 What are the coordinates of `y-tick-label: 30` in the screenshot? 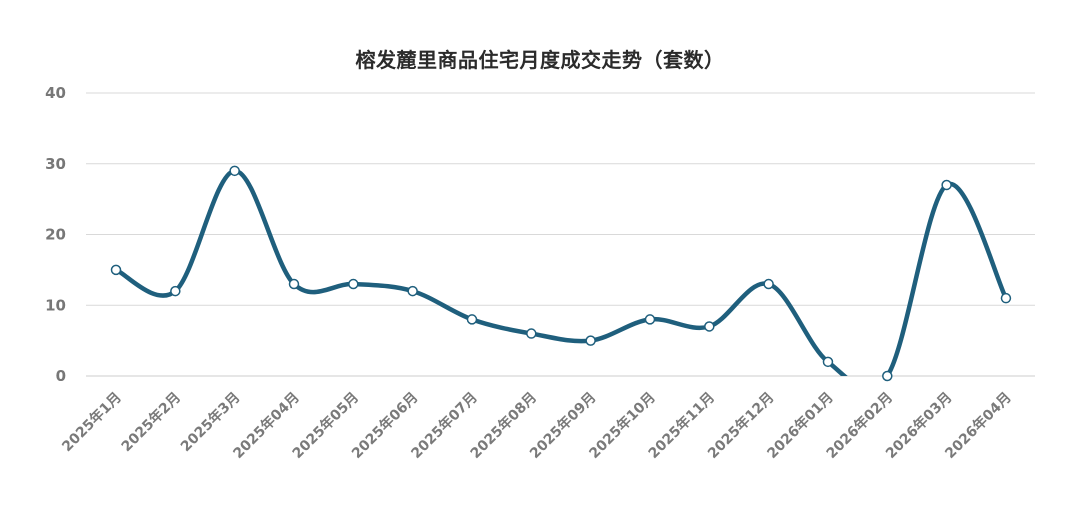 It's located at (55, 164).